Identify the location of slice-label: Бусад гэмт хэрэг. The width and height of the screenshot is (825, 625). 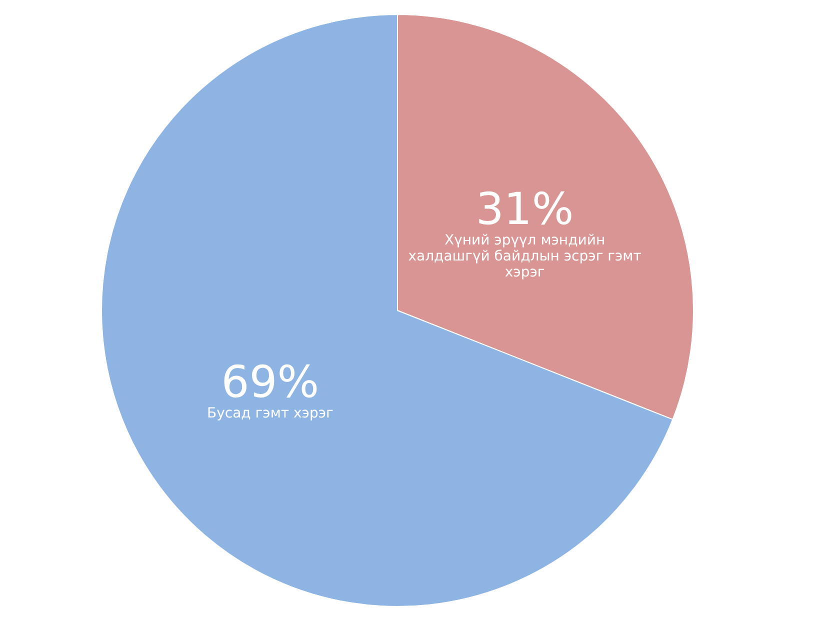
(270, 414).